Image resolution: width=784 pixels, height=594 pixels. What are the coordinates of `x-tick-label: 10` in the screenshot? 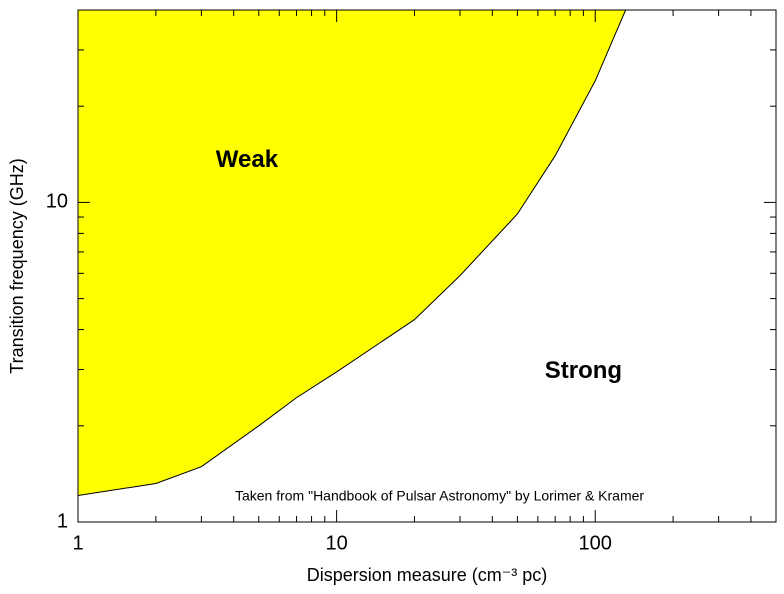 It's located at (336, 543).